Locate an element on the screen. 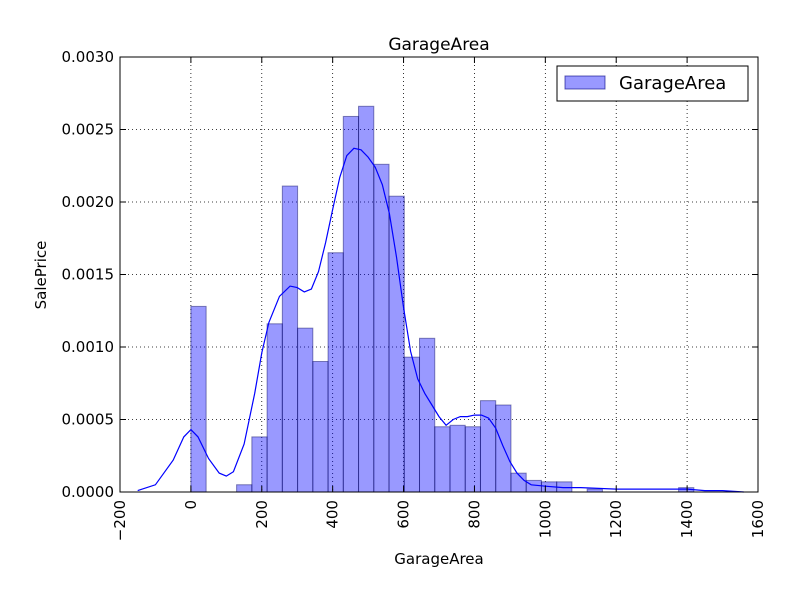 The width and height of the screenshot is (800, 600). x-tick-label: 600 is located at coordinates (404, 514).